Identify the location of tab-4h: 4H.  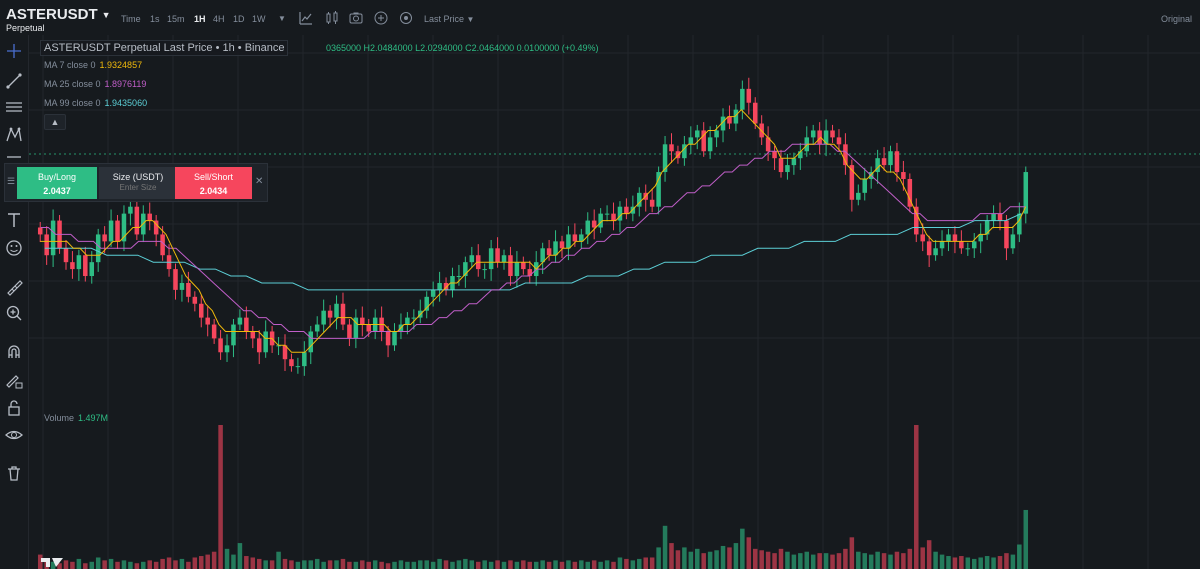
(219, 19).